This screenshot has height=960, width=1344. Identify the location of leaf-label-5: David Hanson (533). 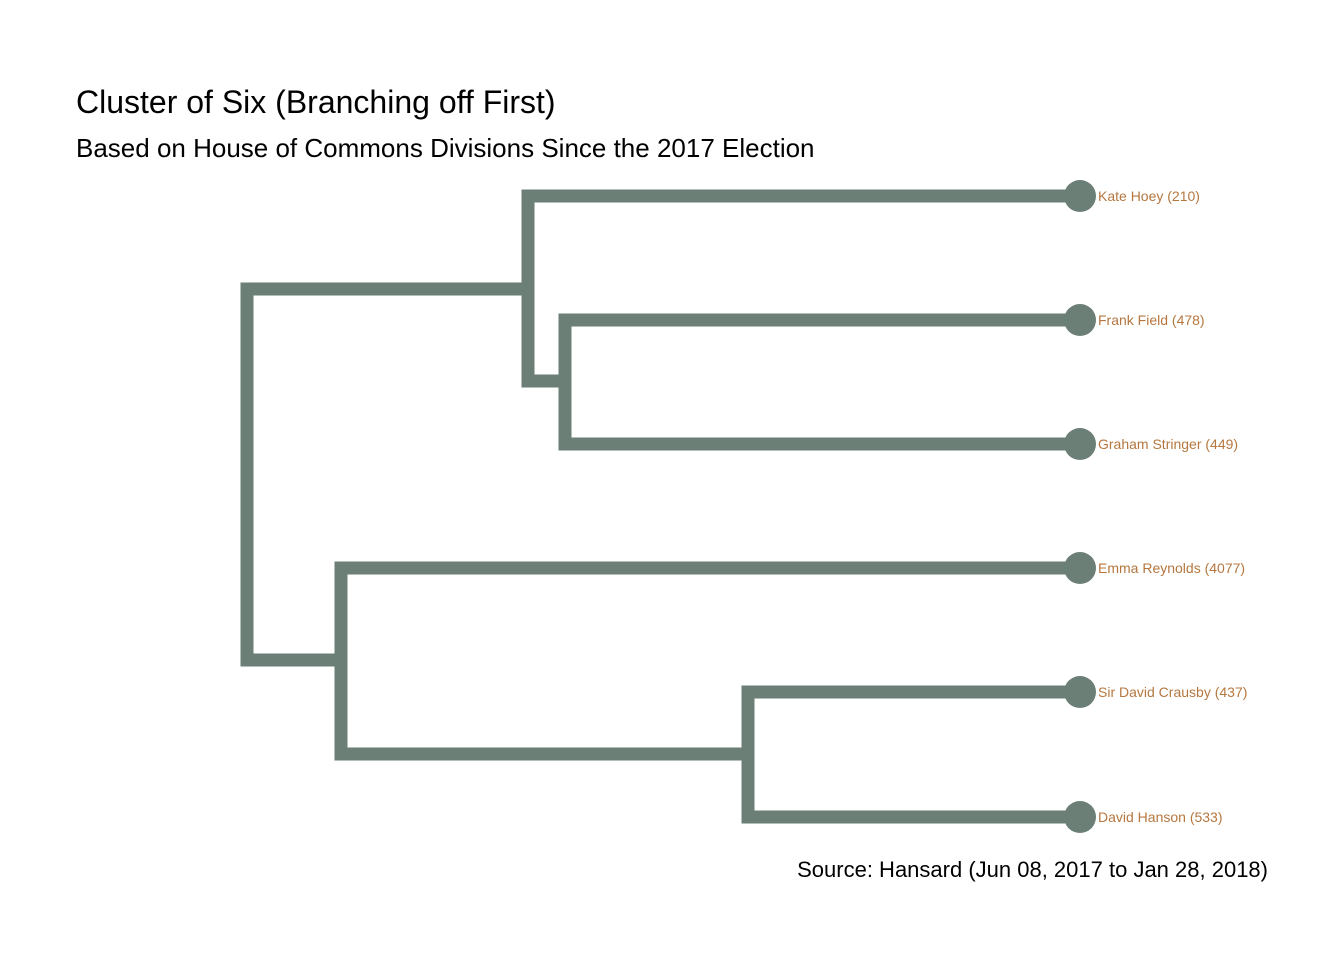
(1160, 817).